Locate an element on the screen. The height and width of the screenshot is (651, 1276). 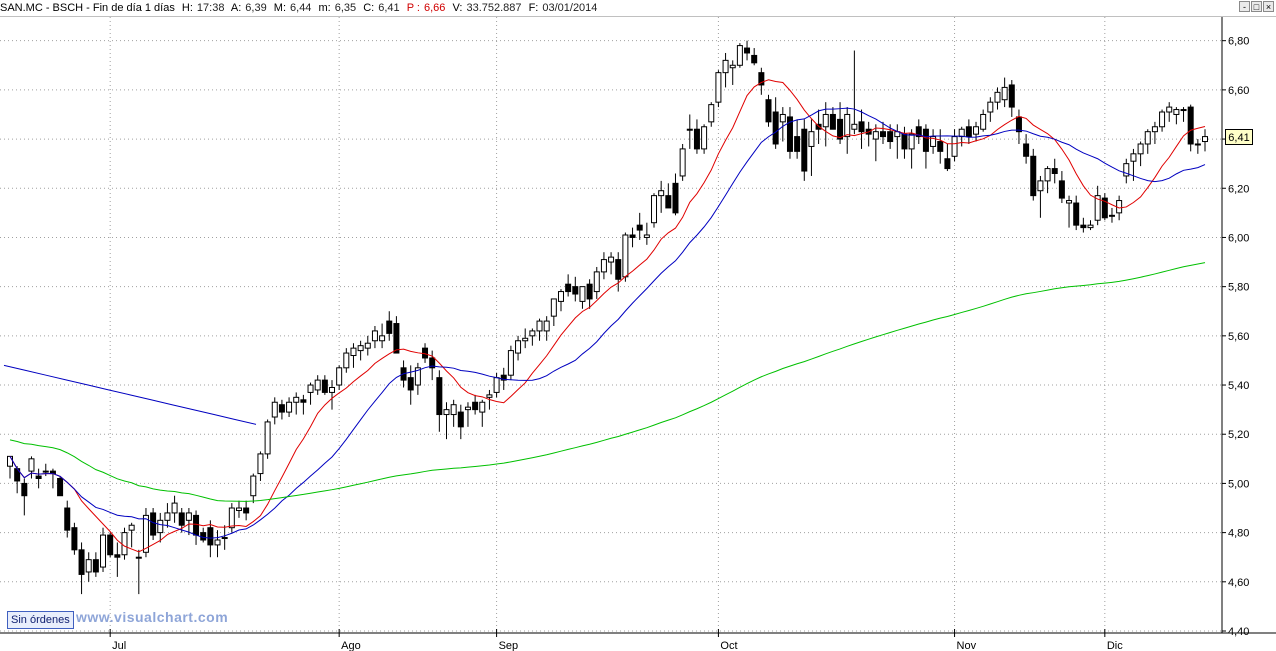
price-tick-label: 6,20 is located at coordinates (1238, 189).